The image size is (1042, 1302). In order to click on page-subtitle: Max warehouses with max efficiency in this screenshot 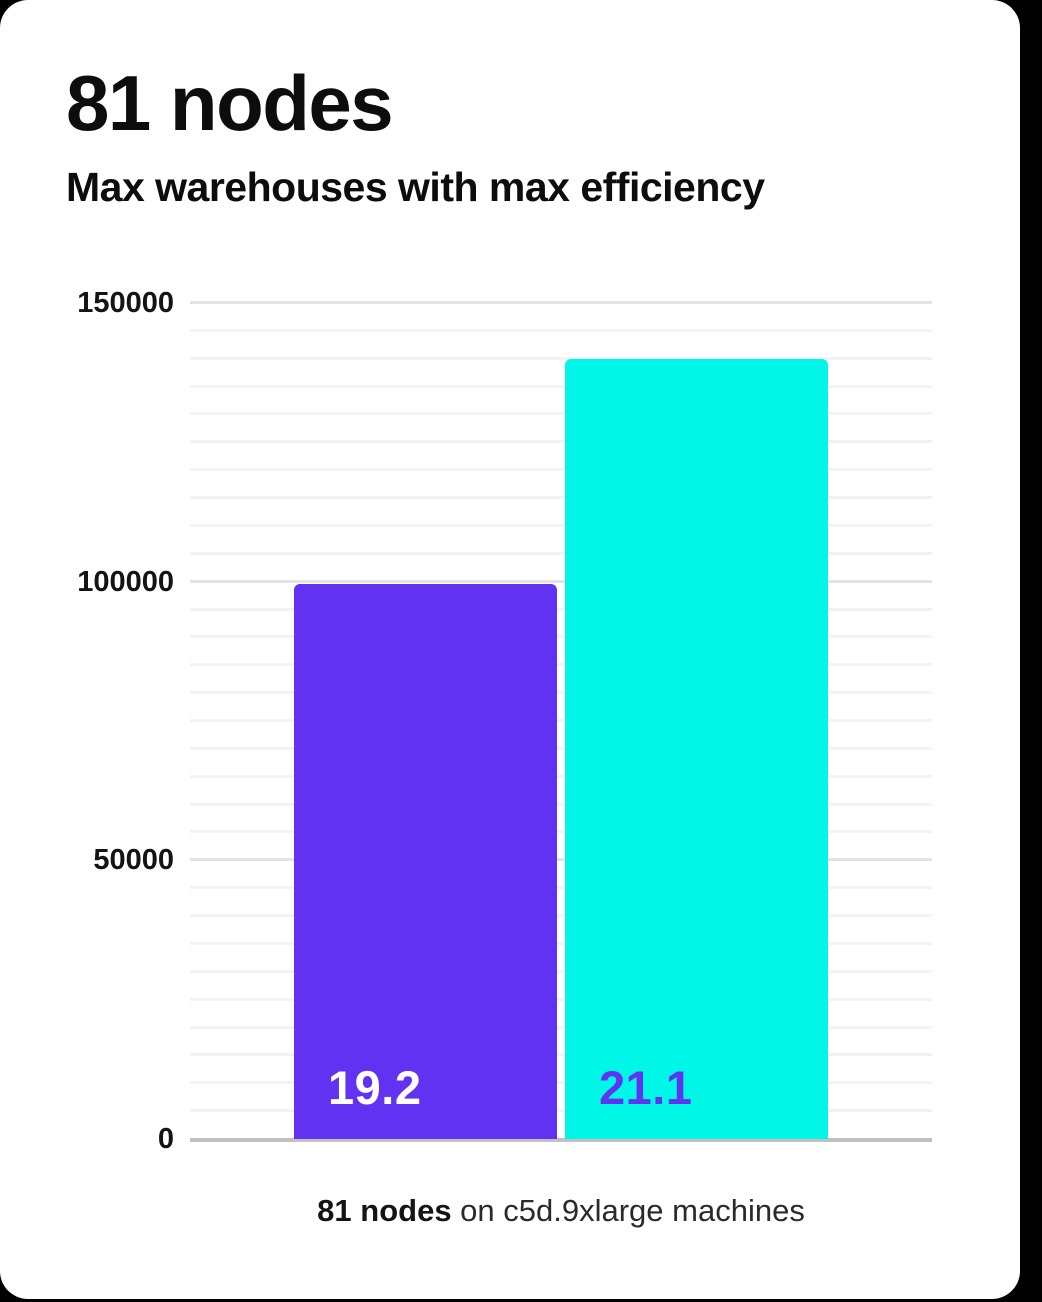, I will do `click(415, 187)`.